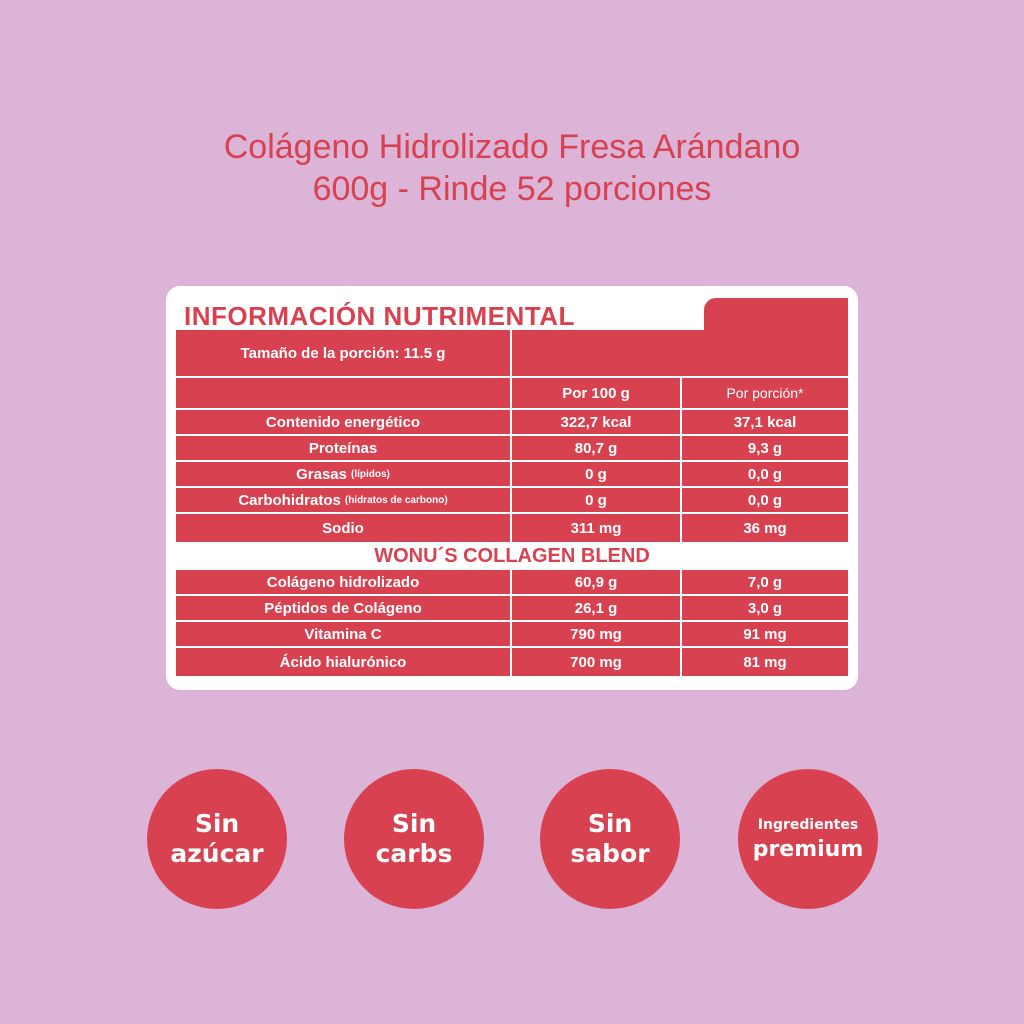 Image resolution: width=1024 pixels, height=1024 pixels. What do you see at coordinates (595, 393) in the screenshot?
I see `column-header-per100: Por 100 g` at bounding box center [595, 393].